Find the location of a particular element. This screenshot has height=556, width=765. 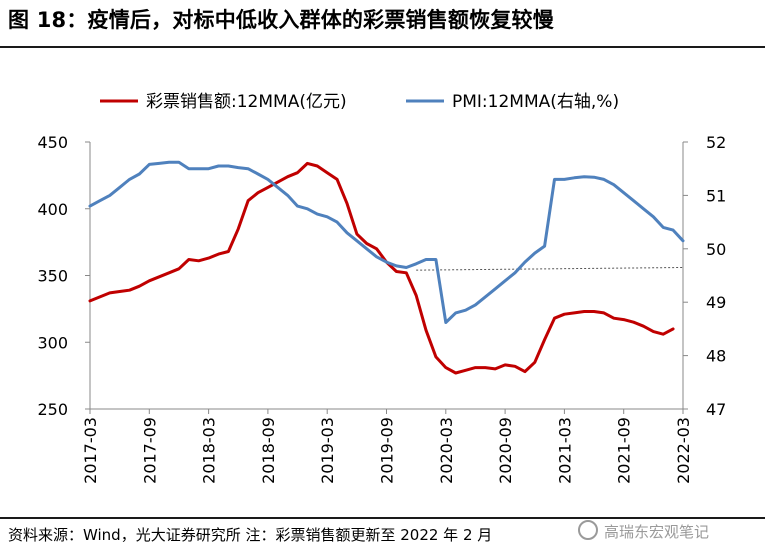

x-tick-label: 2021-09 is located at coordinates (624, 450).